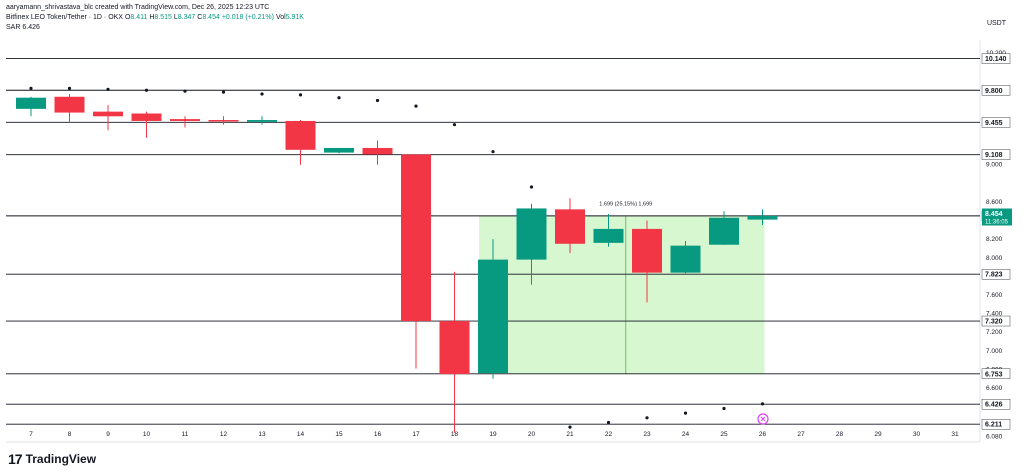 This screenshot has width=1024, height=475. Describe the element at coordinates (994, 214) in the screenshot. I see `svg-text: 8.454` at that location.